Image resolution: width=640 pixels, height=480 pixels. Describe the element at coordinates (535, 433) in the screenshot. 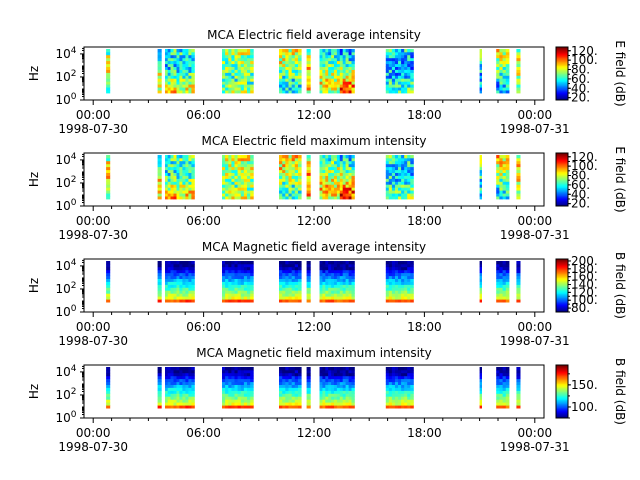

I see `x-tick-label: 00:00` at that location.